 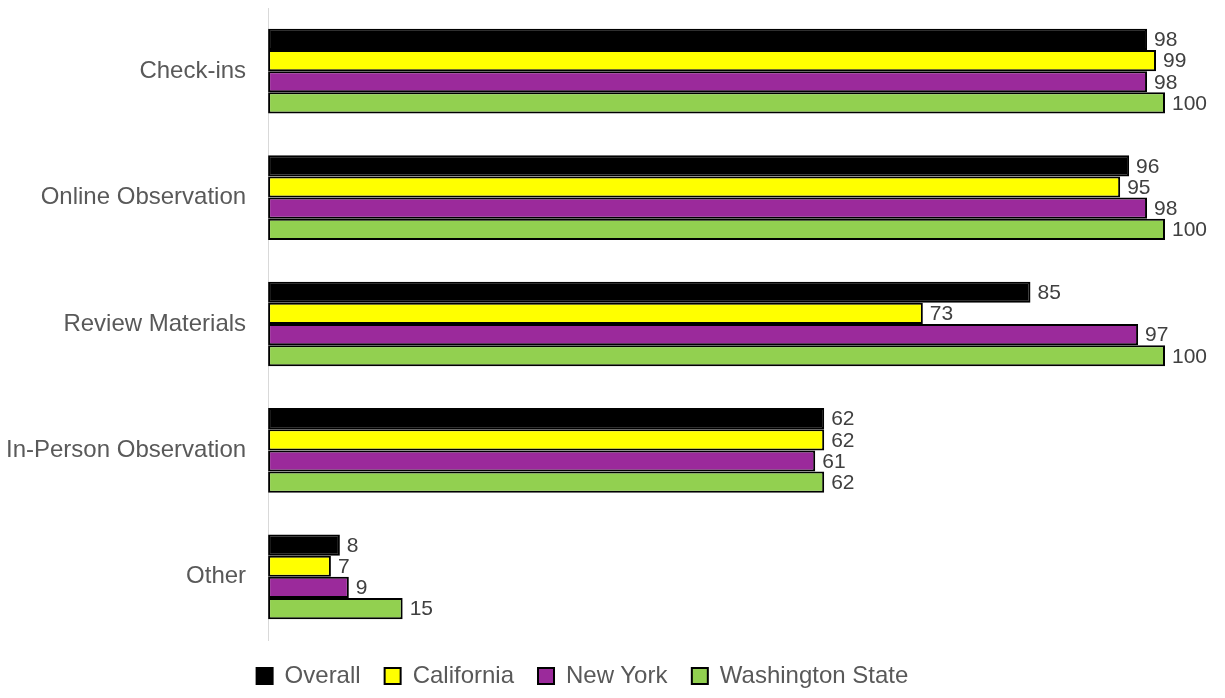 I want to click on y-tick-label: Online Observation, so click(x=143, y=196).